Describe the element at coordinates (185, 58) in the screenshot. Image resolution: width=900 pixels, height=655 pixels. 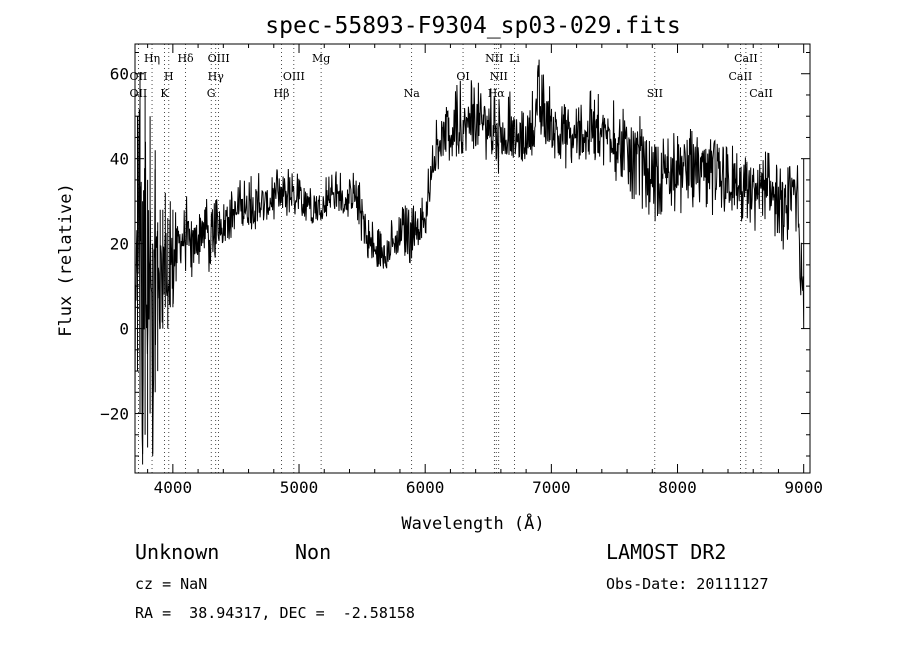
I see `line-marker-label: Hδ` at that location.